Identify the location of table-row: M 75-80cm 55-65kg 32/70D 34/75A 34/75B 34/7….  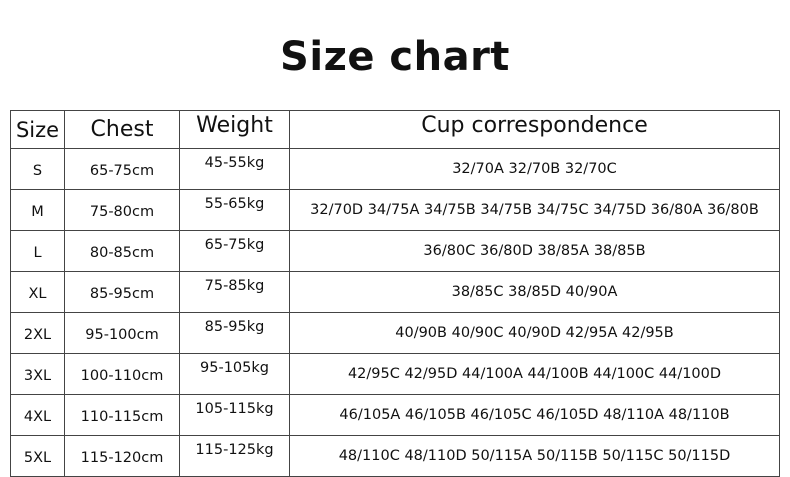
(395, 210).